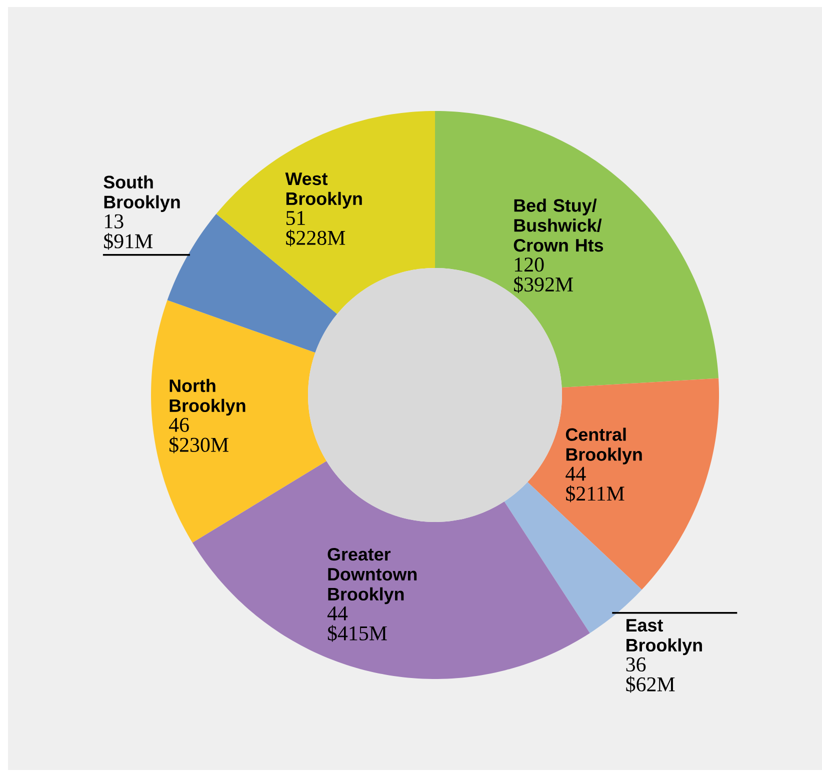  Describe the element at coordinates (664, 637) in the screenshot. I see `slice-label: East Brooklyn` at that location.